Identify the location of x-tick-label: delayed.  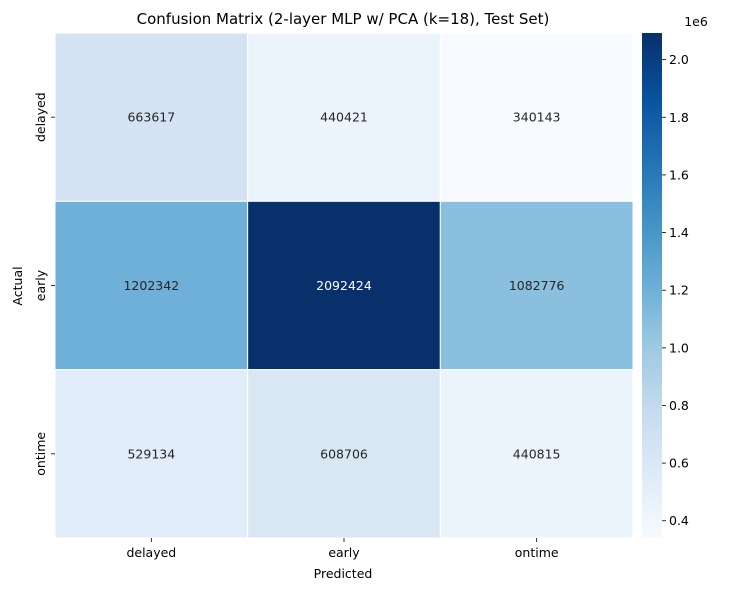
(151, 552).